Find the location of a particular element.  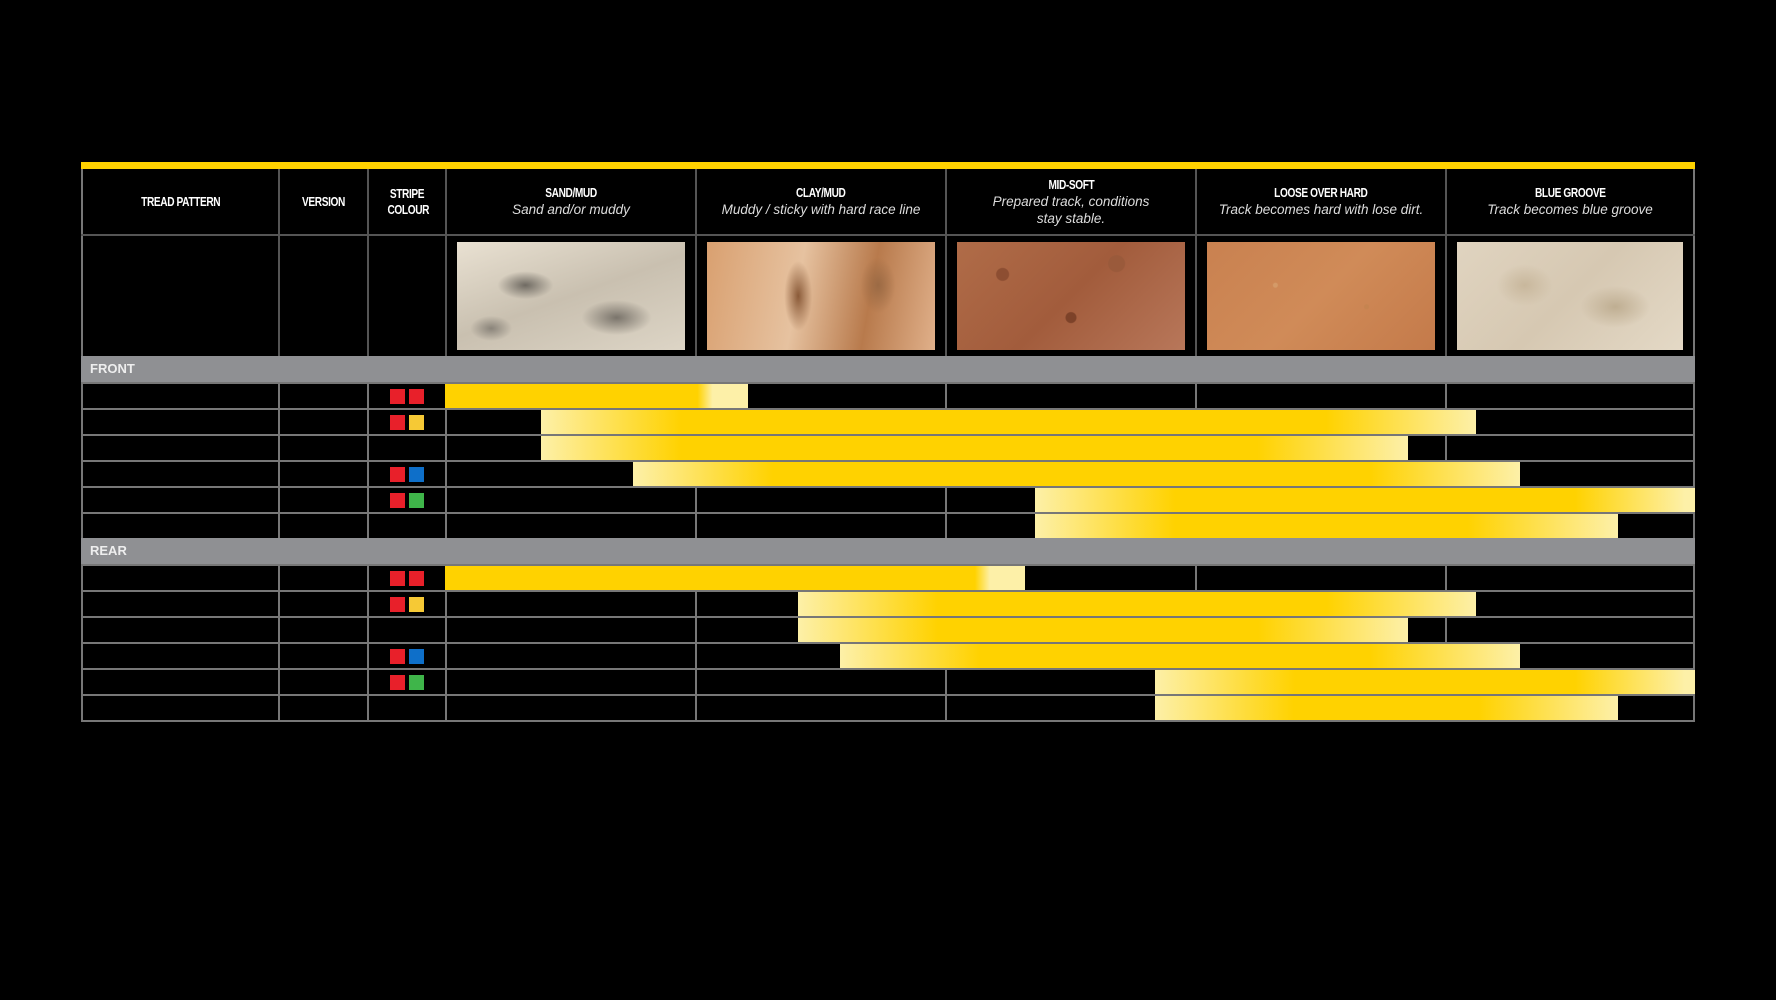

header-stripe-colour: STRIPE COLOUR is located at coordinates (406, 201).